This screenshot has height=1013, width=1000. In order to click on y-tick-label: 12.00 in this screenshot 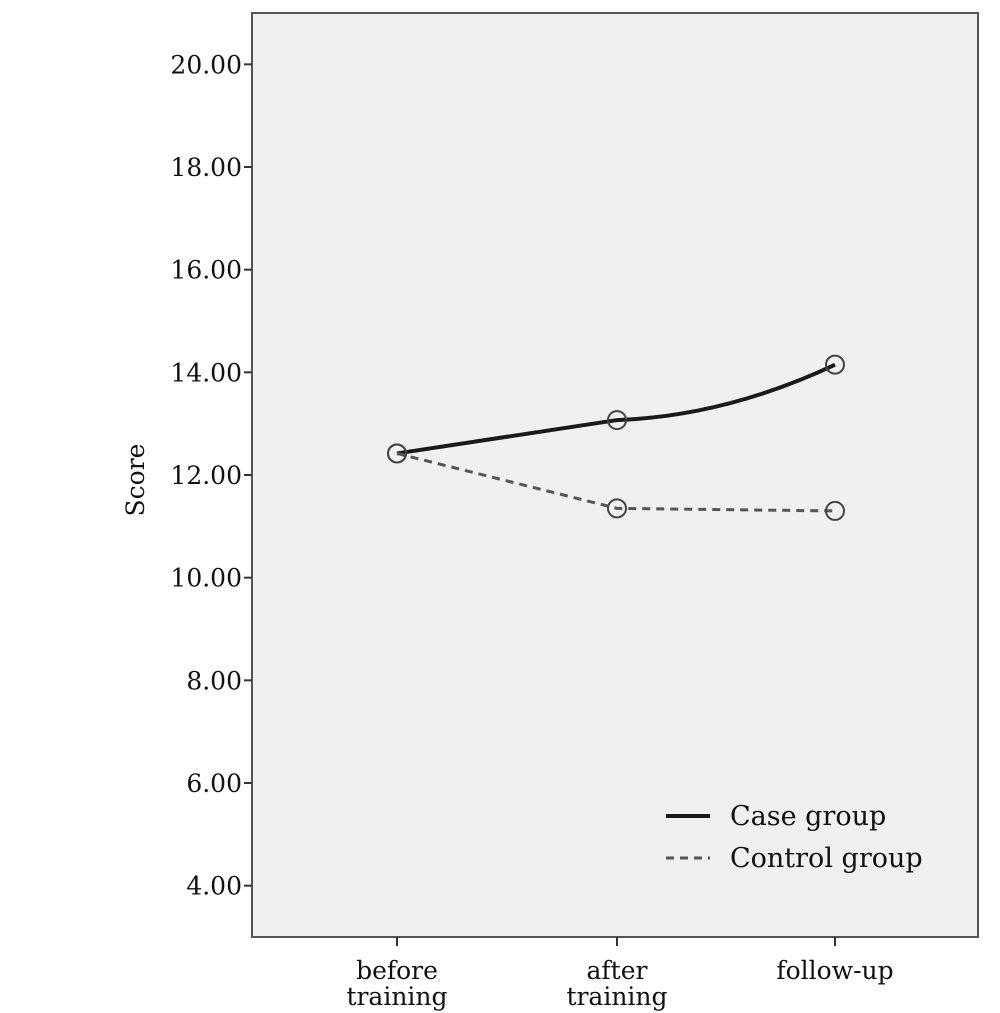, I will do `click(206, 475)`.